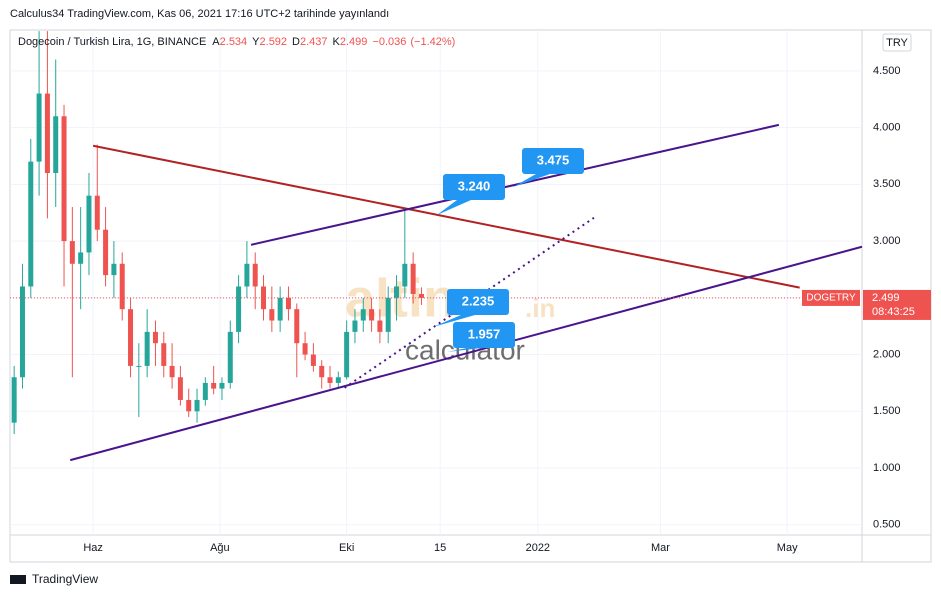 The width and height of the screenshot is (941, 603). I want to click on ohlc-value: 2.534, so click(234, 42).